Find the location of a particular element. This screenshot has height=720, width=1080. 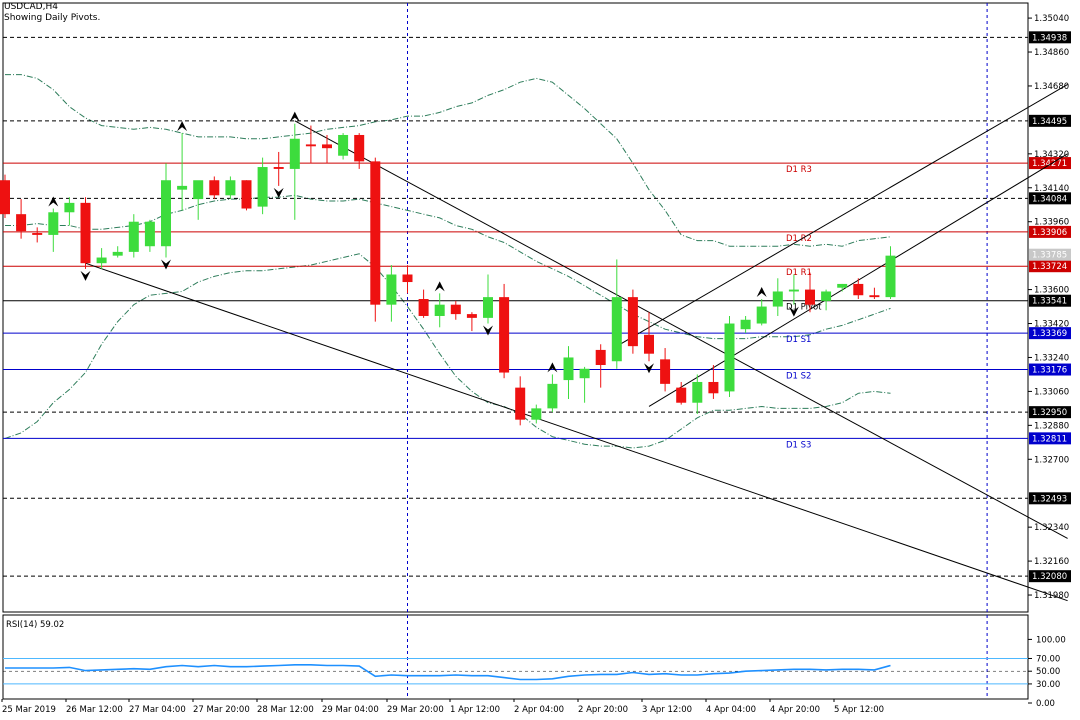

level-price-text: 1.33724 is located at coordinates (1049, 267).